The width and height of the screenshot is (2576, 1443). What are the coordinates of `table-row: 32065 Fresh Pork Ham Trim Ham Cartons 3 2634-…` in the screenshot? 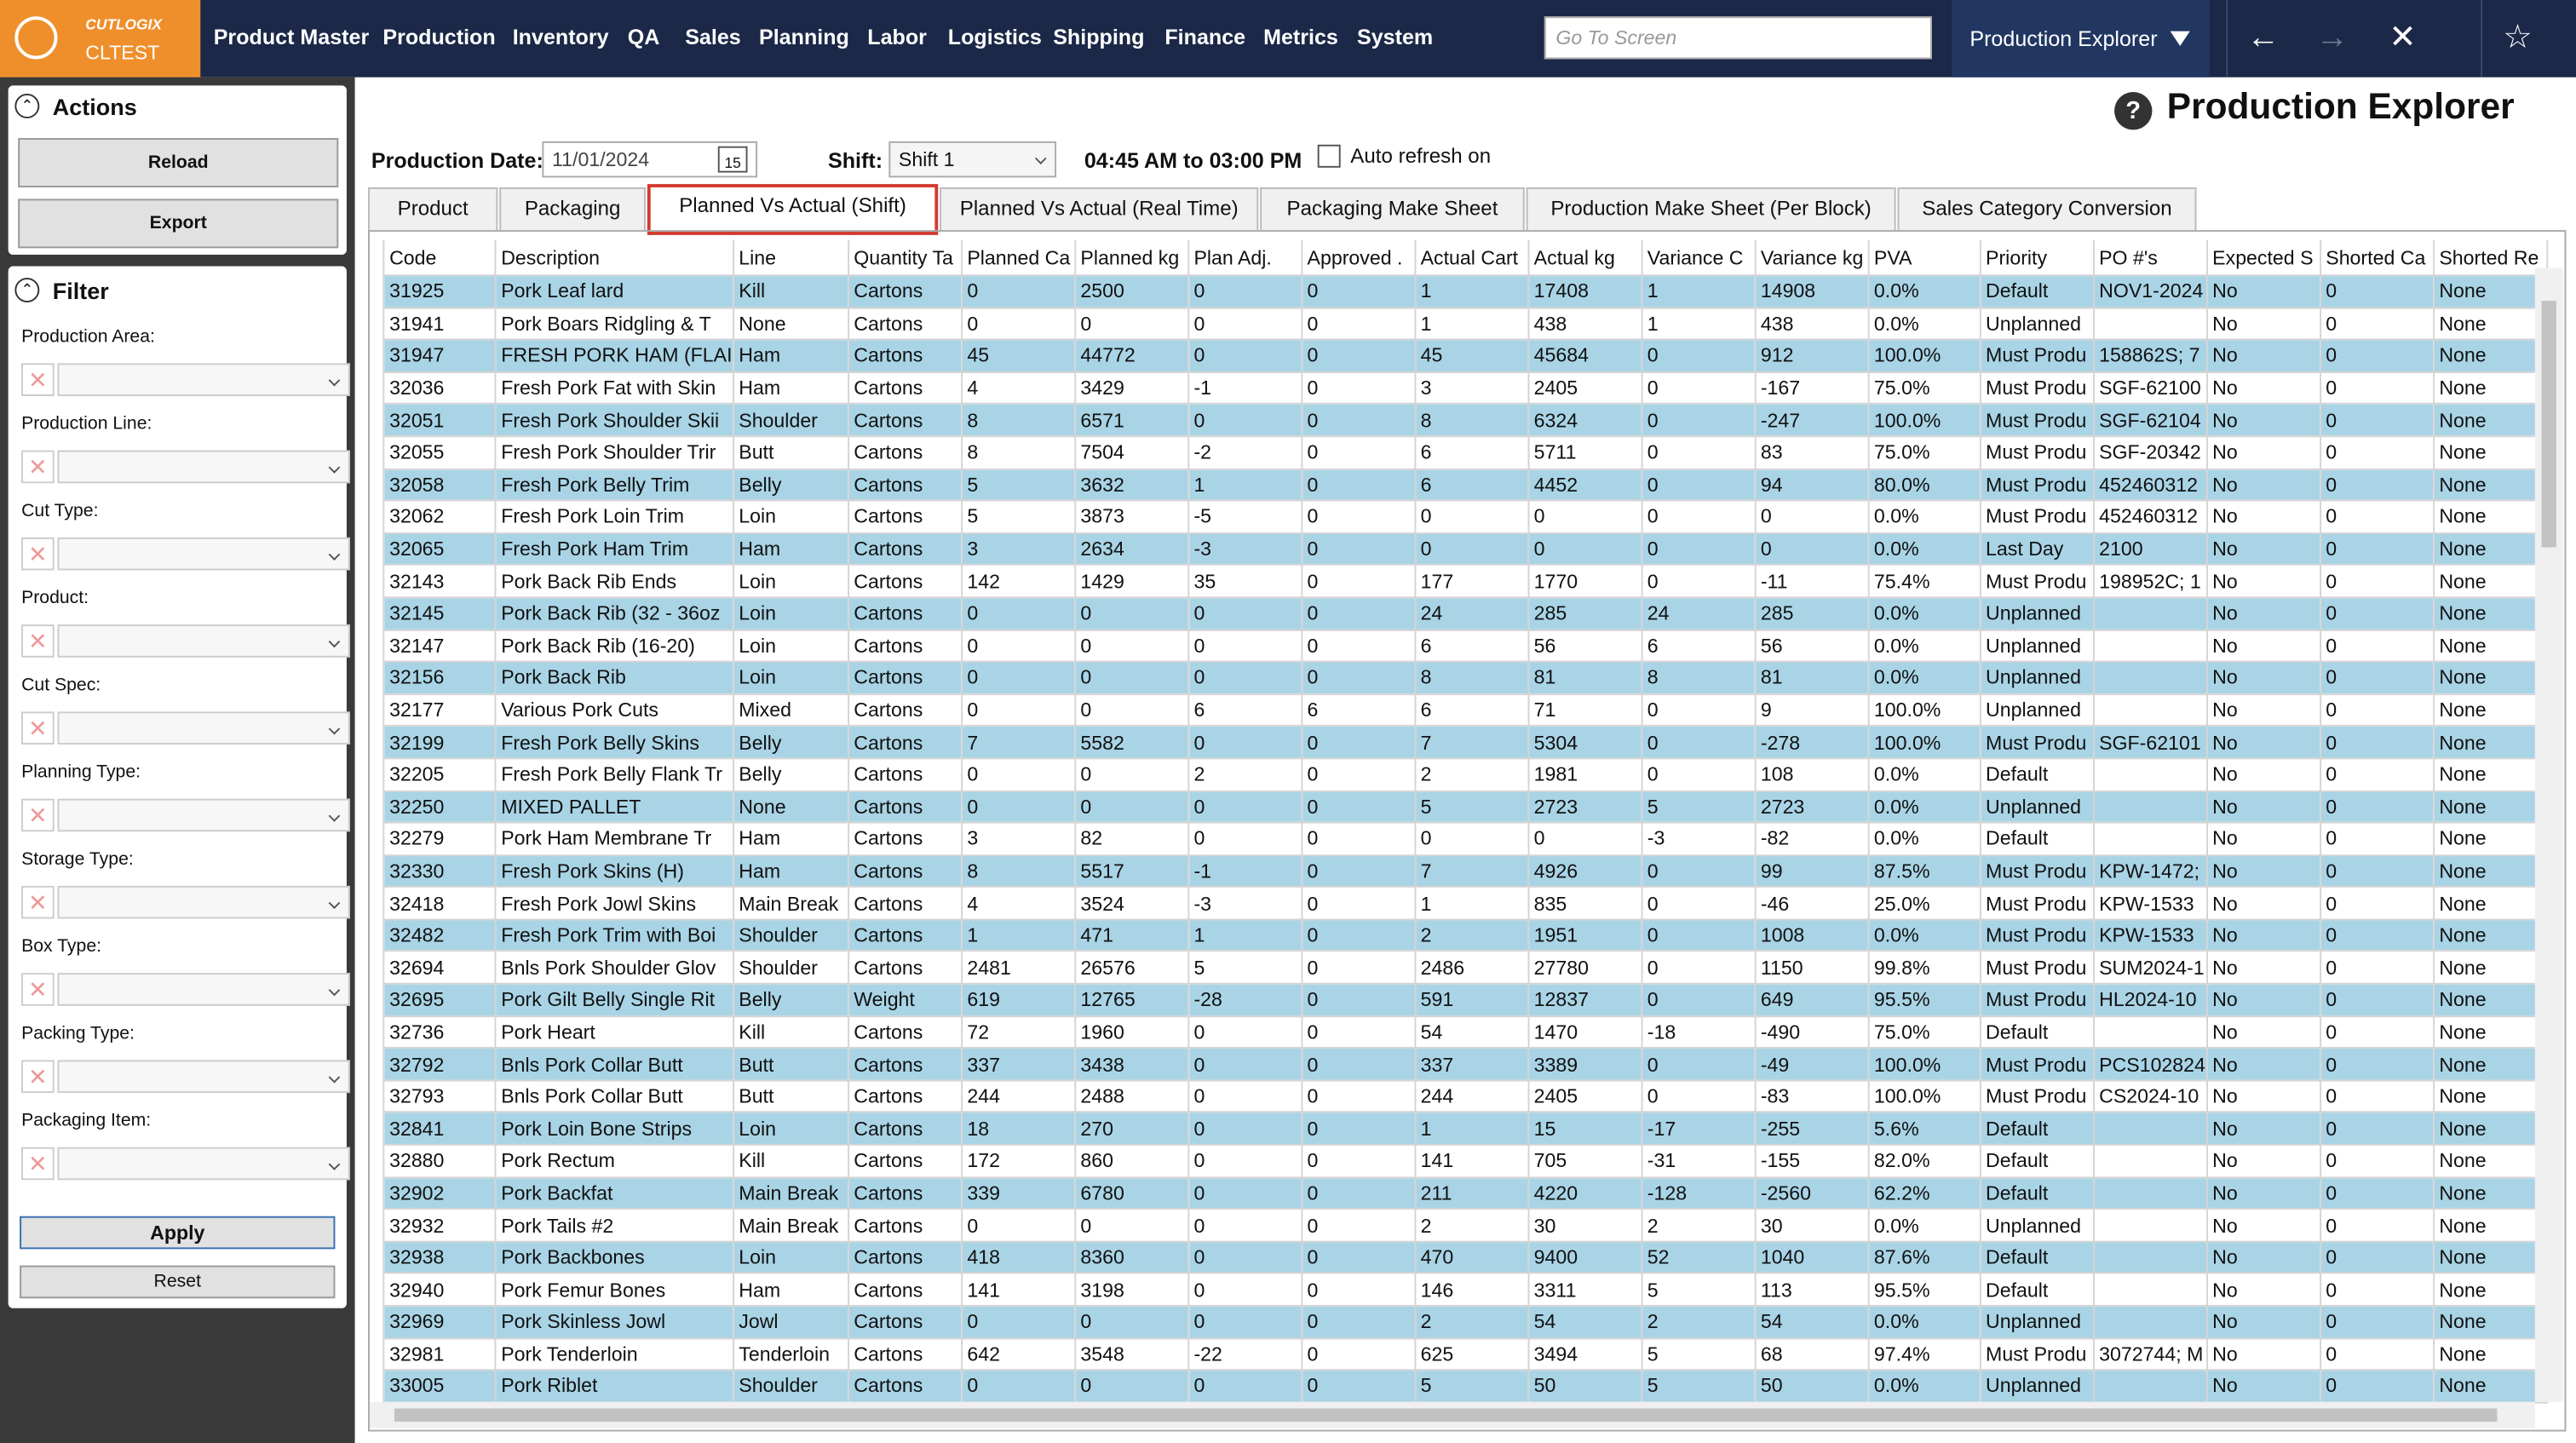 It's located at (1465, 549).